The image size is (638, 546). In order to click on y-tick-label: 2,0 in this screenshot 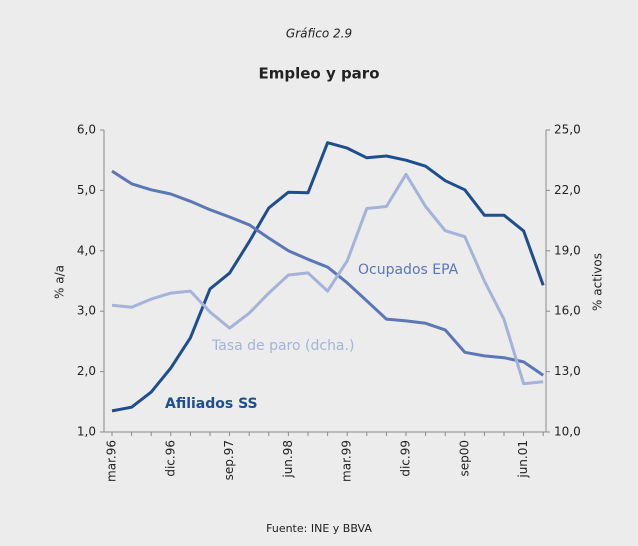, I will do `click(86, 371)`.